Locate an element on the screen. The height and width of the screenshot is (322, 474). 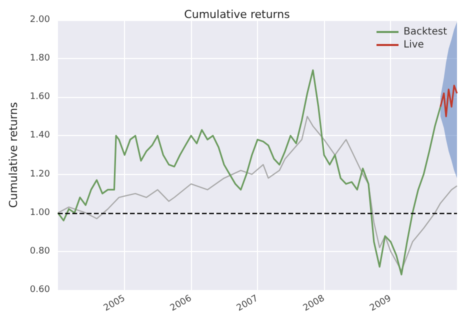
legend-label: Backtest is located at coordinates (426, 32).